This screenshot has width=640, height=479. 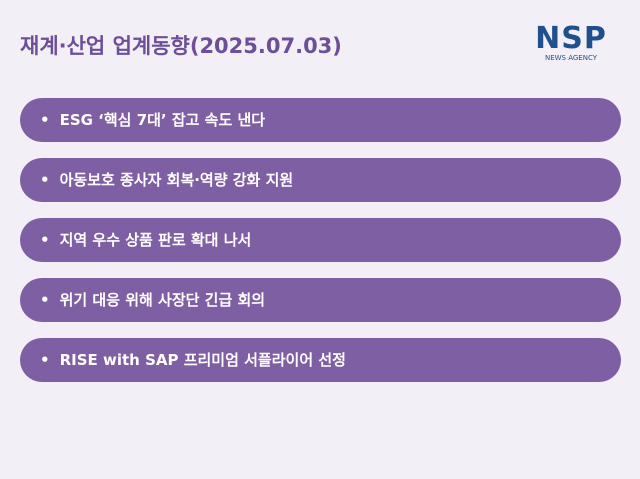 What do you see at coordinates (162, 120) in the screenshot?
I see `item-text: ESG ‘핵심 7대’ 잡고 속도 낸다` at bounding box center [162, 120].